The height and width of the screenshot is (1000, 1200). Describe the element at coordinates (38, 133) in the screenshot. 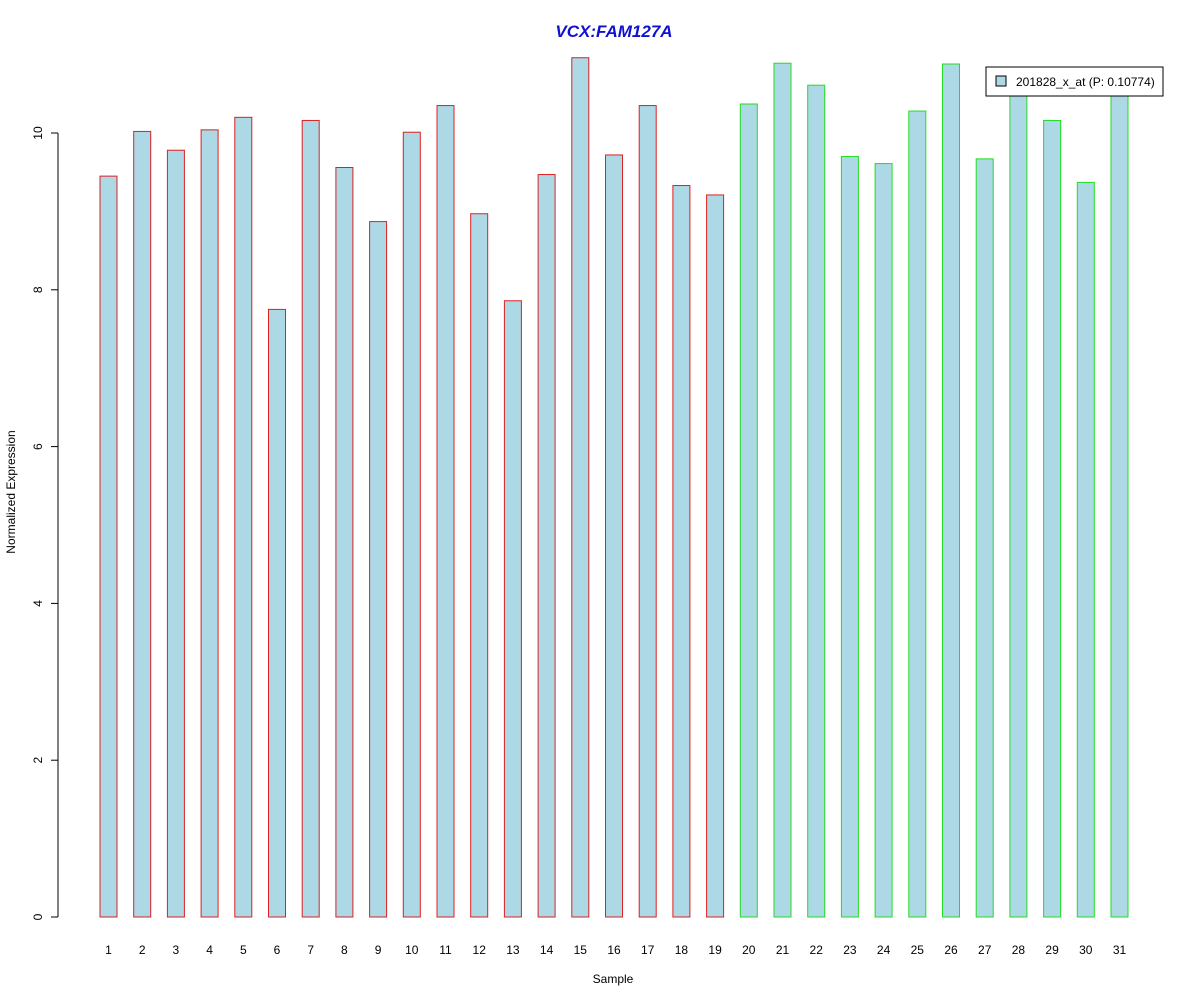

I see `y-tick-label: 10` at that location.